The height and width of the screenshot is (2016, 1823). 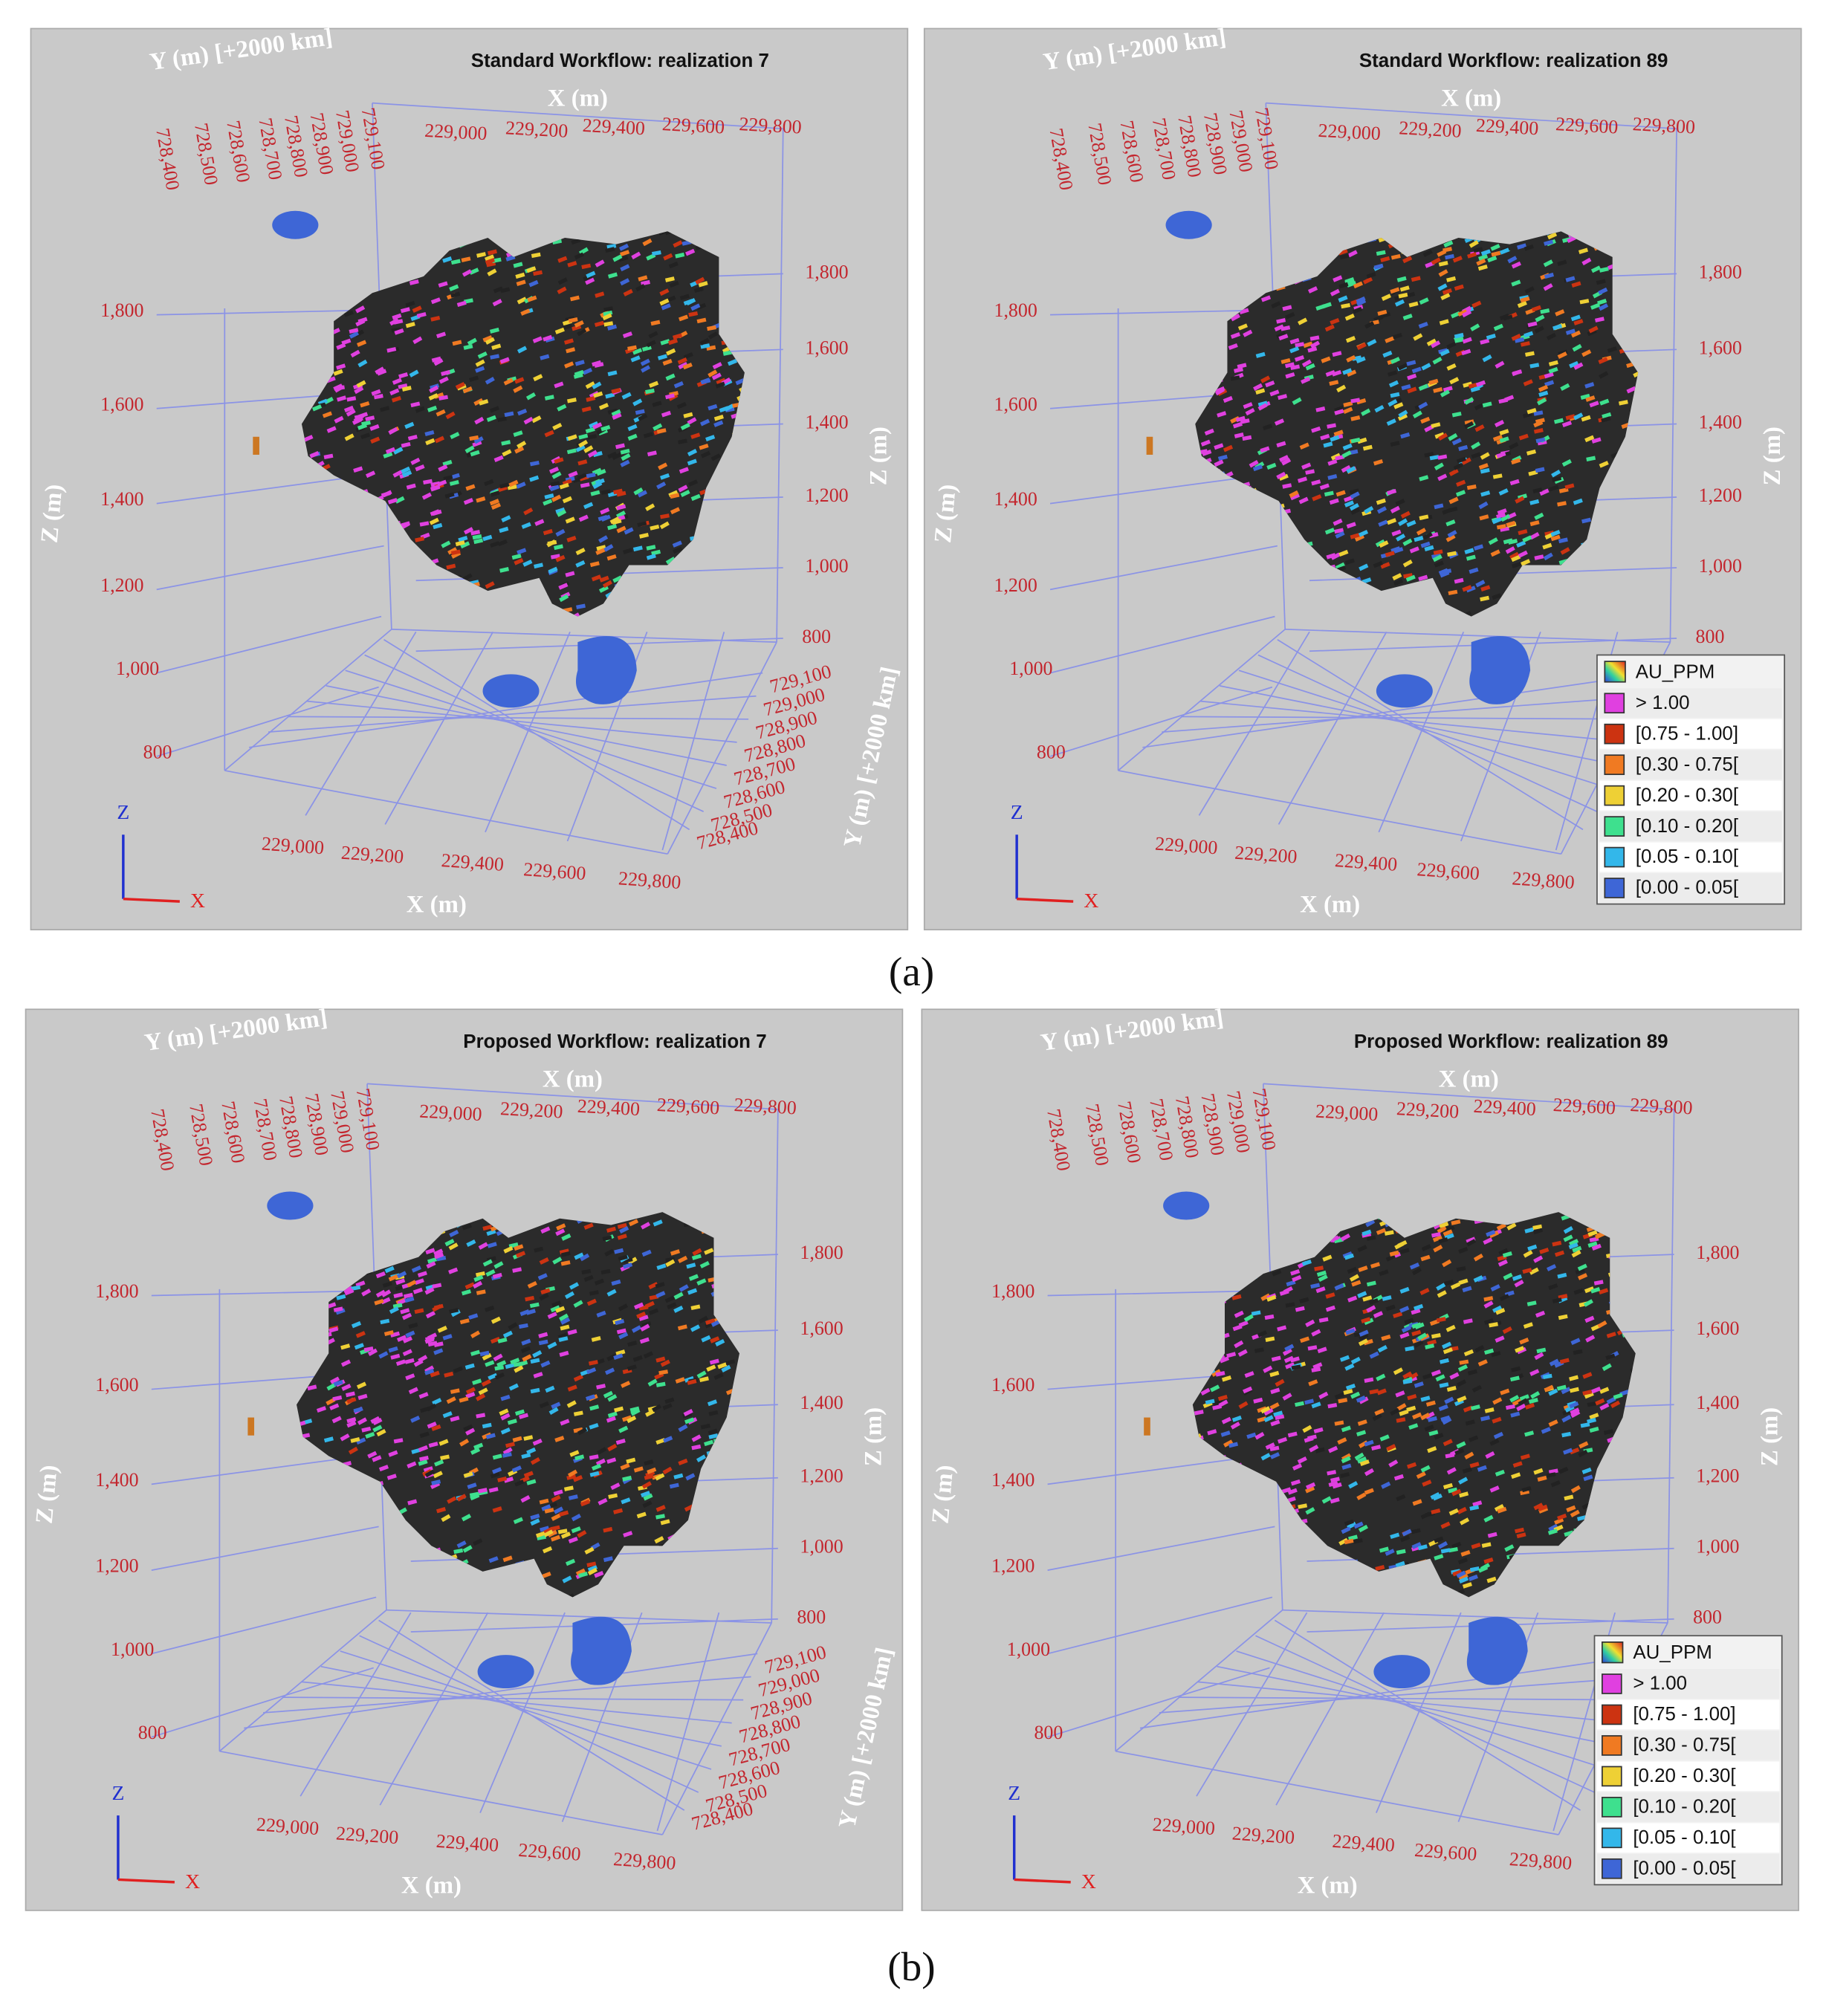 What do you see at coordinates (1615, 826) in the screenshot?
I see `legend-swatch` at bounding box center [1615, 826].